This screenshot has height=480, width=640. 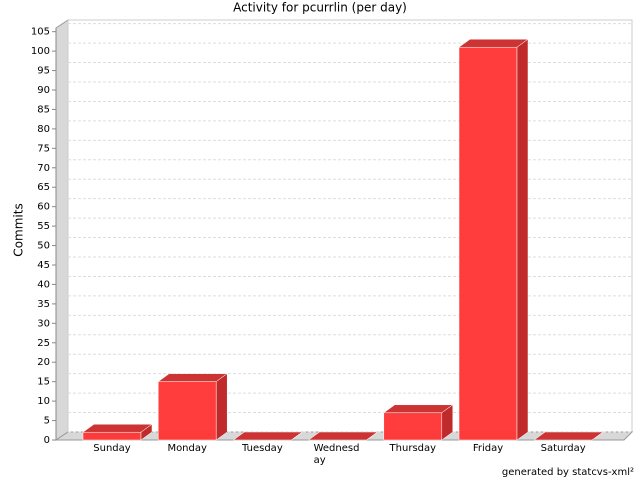 I want to click on x-tick-label: Thursday, so click(x=413, y=448).